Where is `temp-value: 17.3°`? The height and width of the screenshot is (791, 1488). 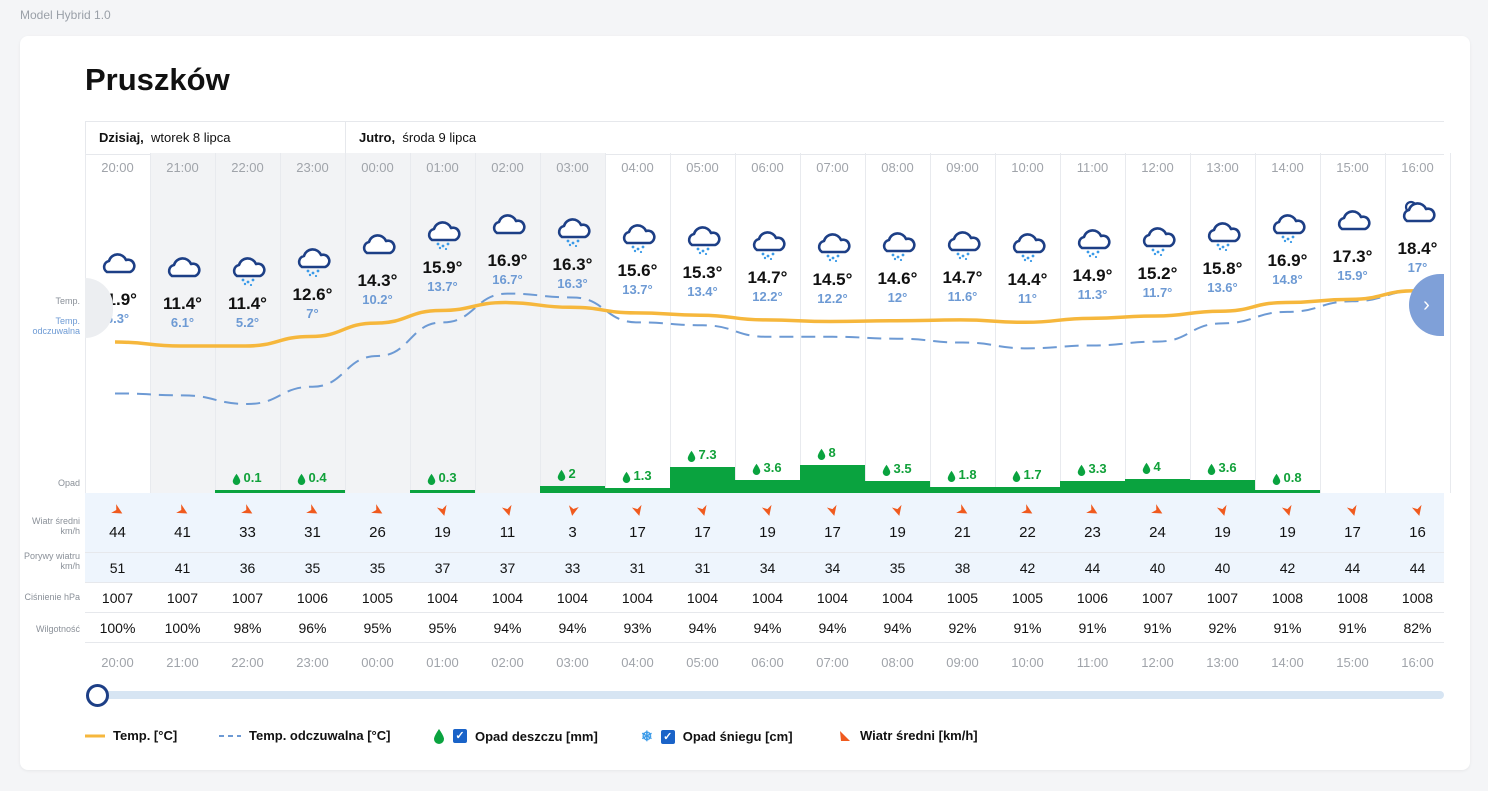 temp-value: 17.3° is located at coordinates (1352, 257).